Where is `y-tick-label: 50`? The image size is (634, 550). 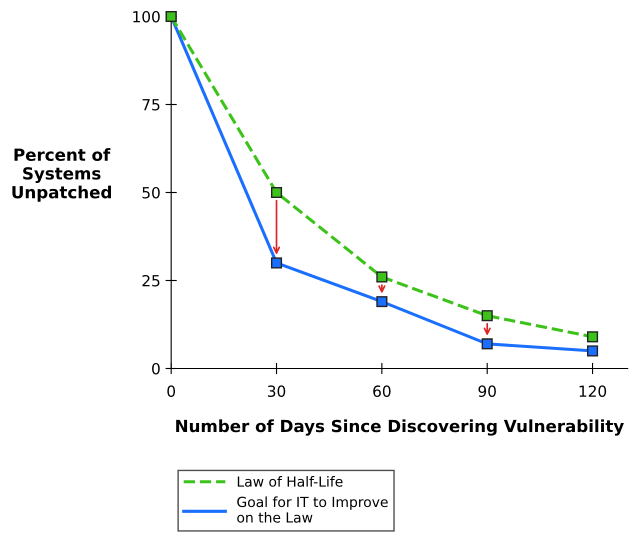
y-tick-label: 50 is located at coordinates (151, 192).